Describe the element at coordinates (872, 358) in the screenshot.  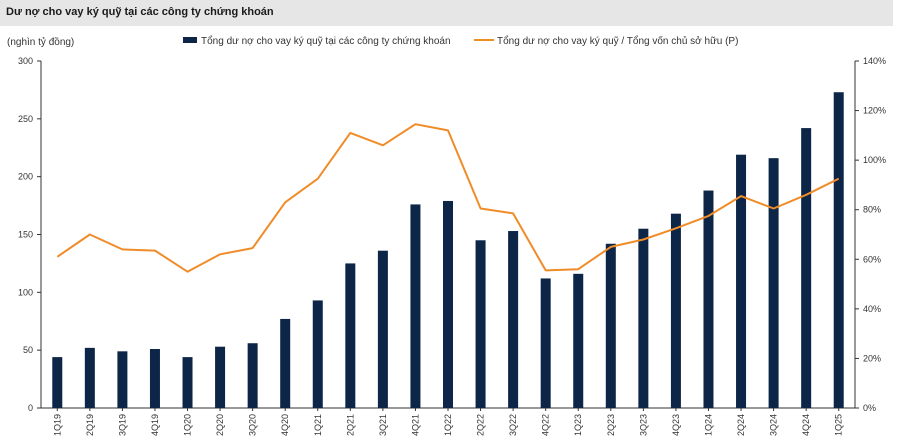
I see `y2-tick-label: 20%` at that location.